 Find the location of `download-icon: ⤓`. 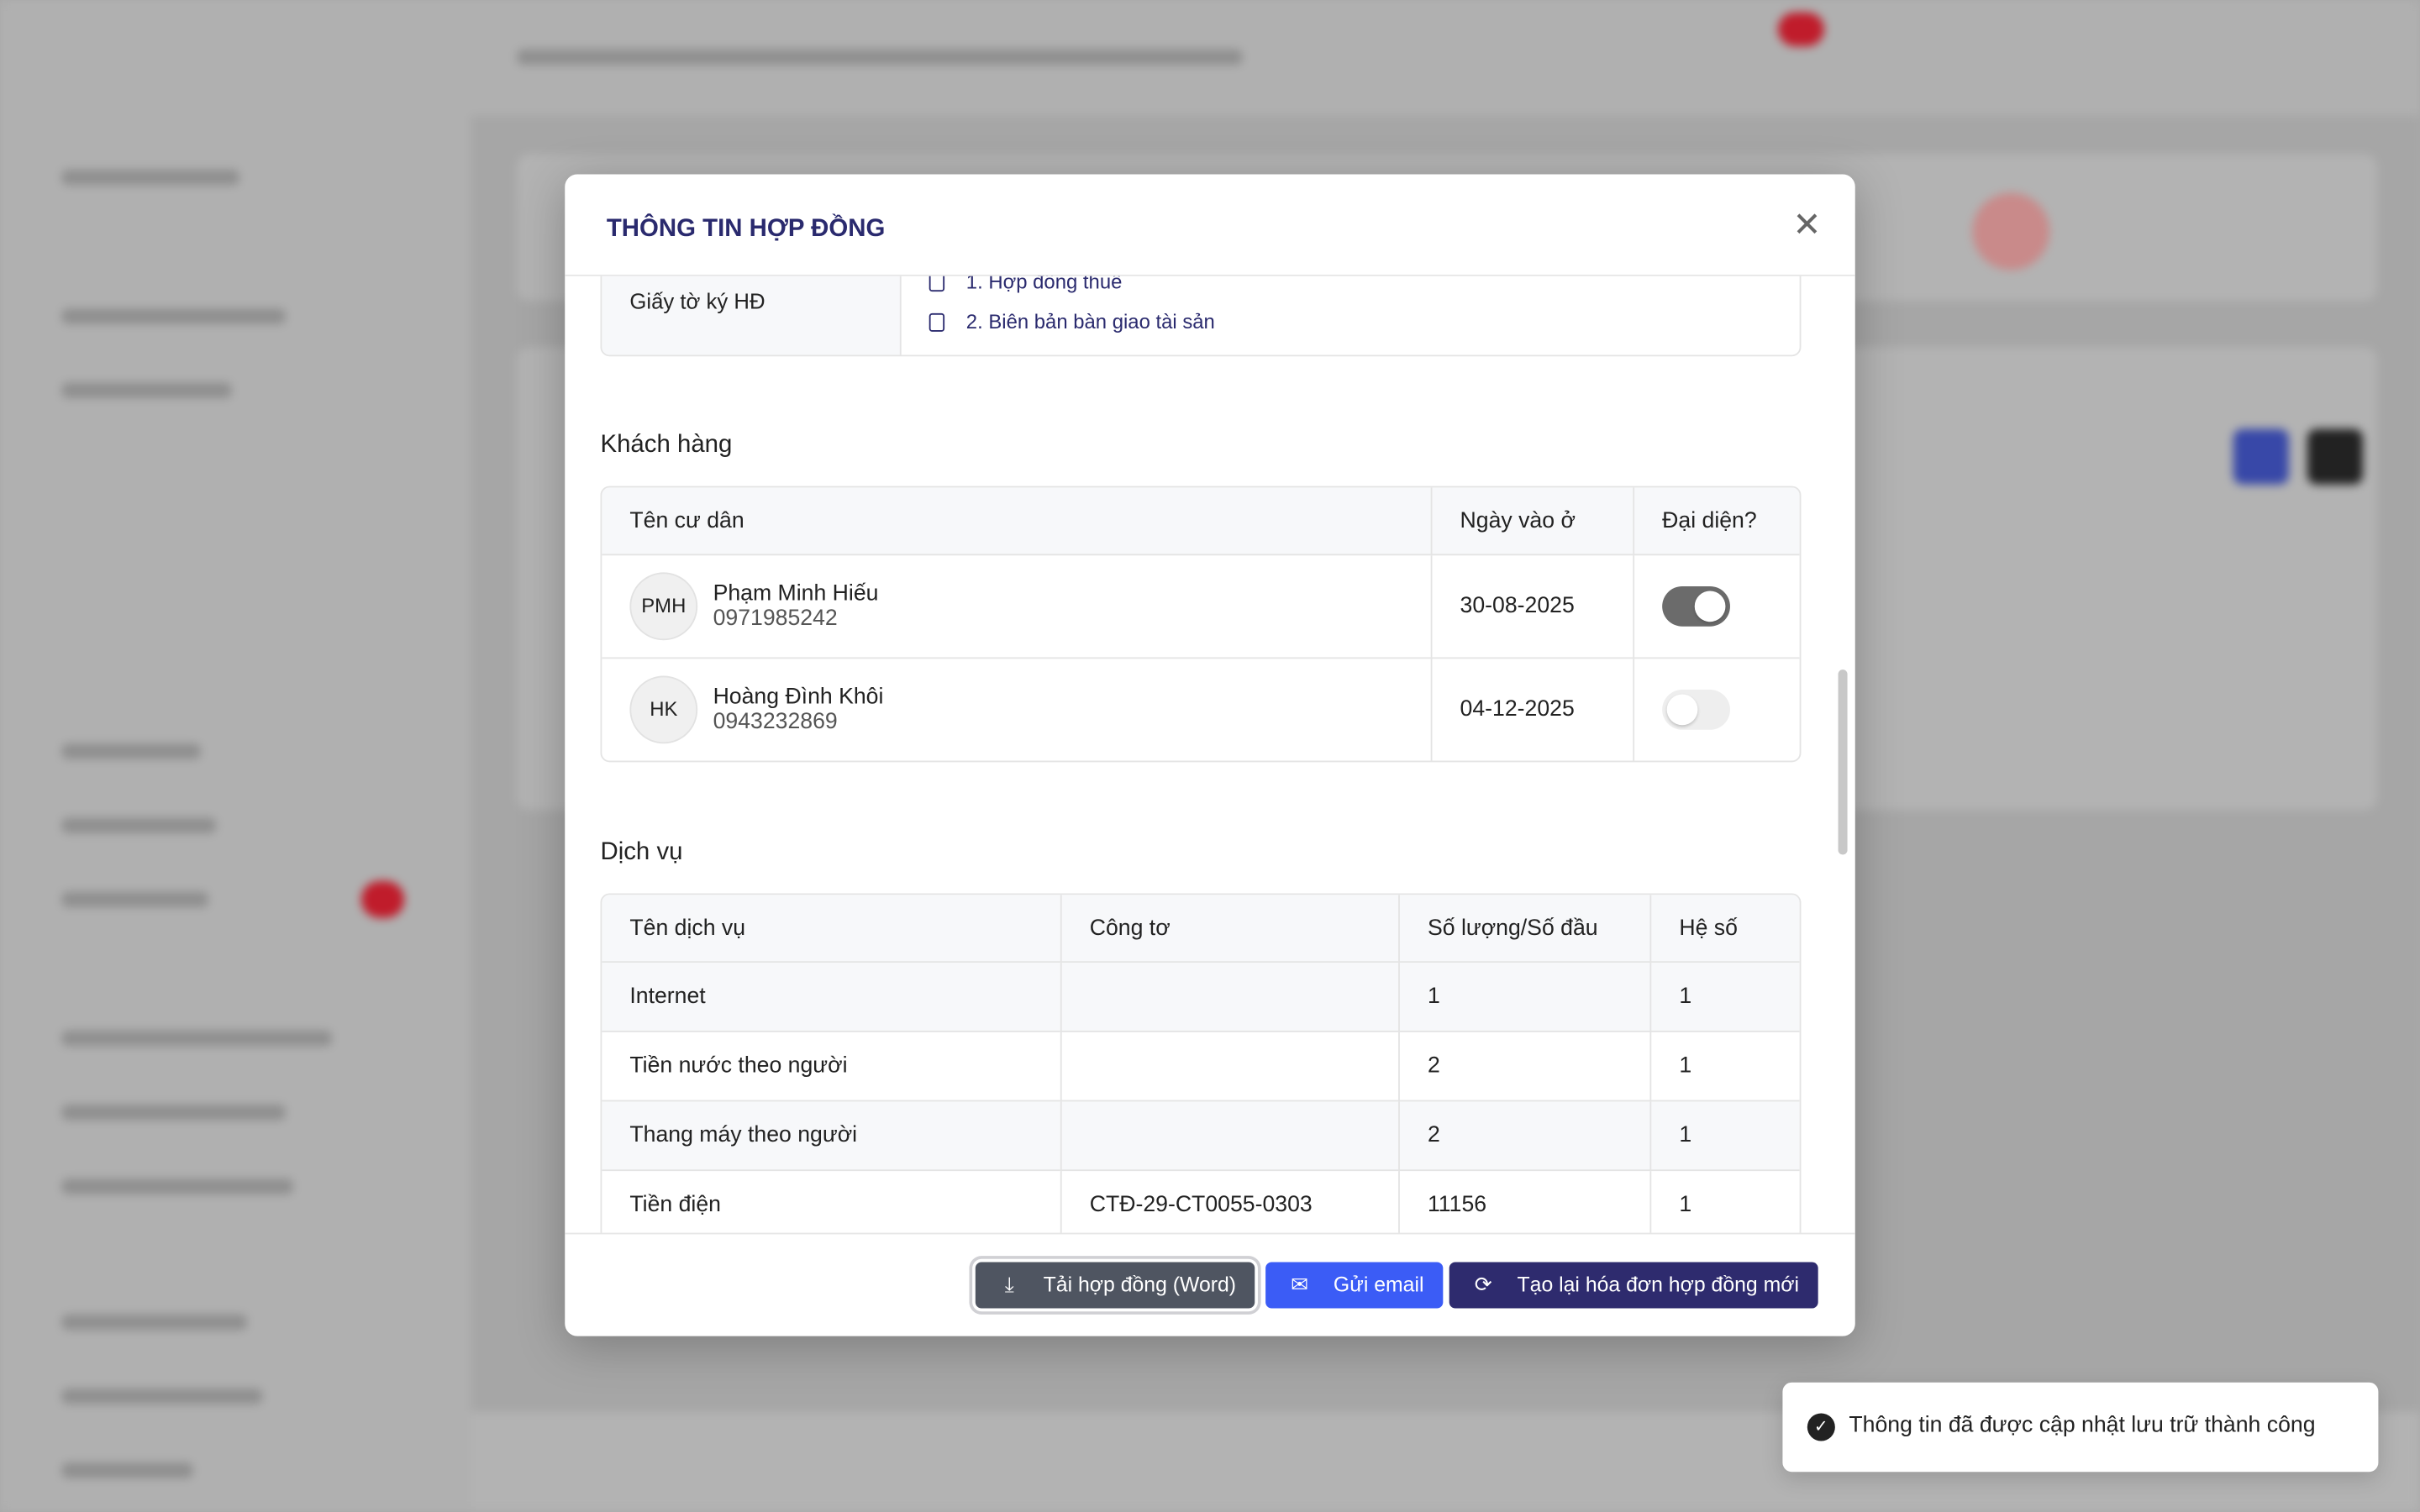

download-icon: ⤓ is located at coordinates (1009, 1284).